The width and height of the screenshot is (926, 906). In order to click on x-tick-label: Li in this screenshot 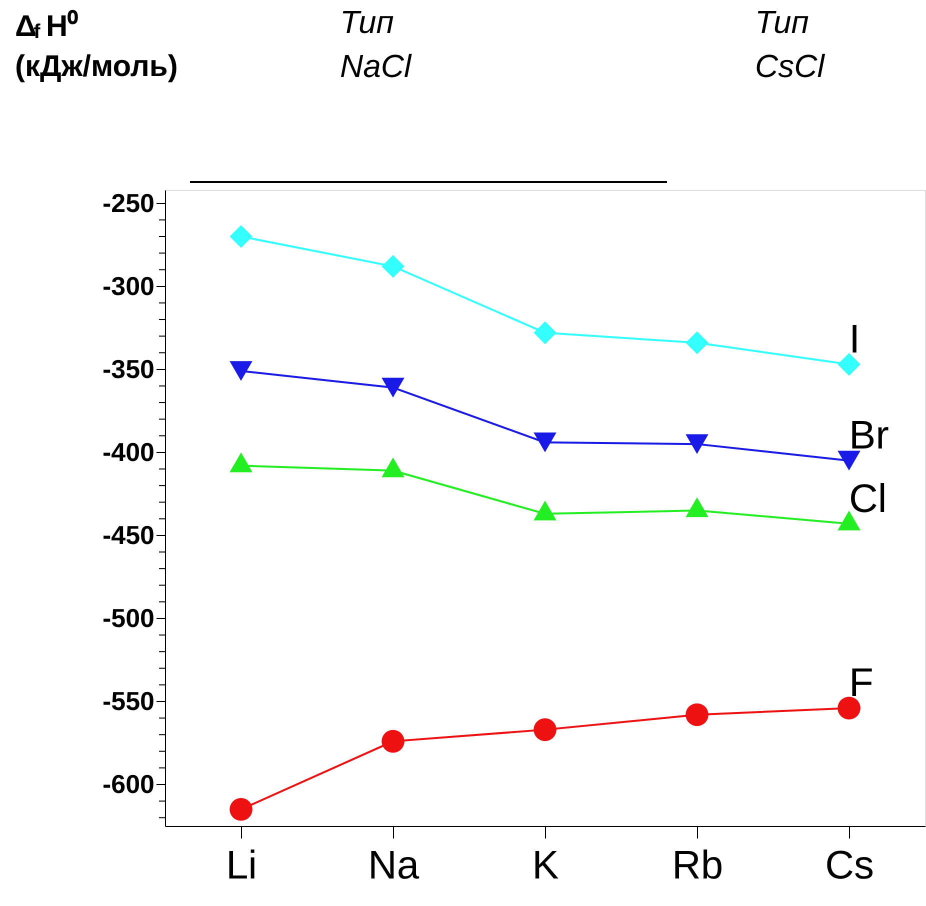, I will do `click(242, 866)`.